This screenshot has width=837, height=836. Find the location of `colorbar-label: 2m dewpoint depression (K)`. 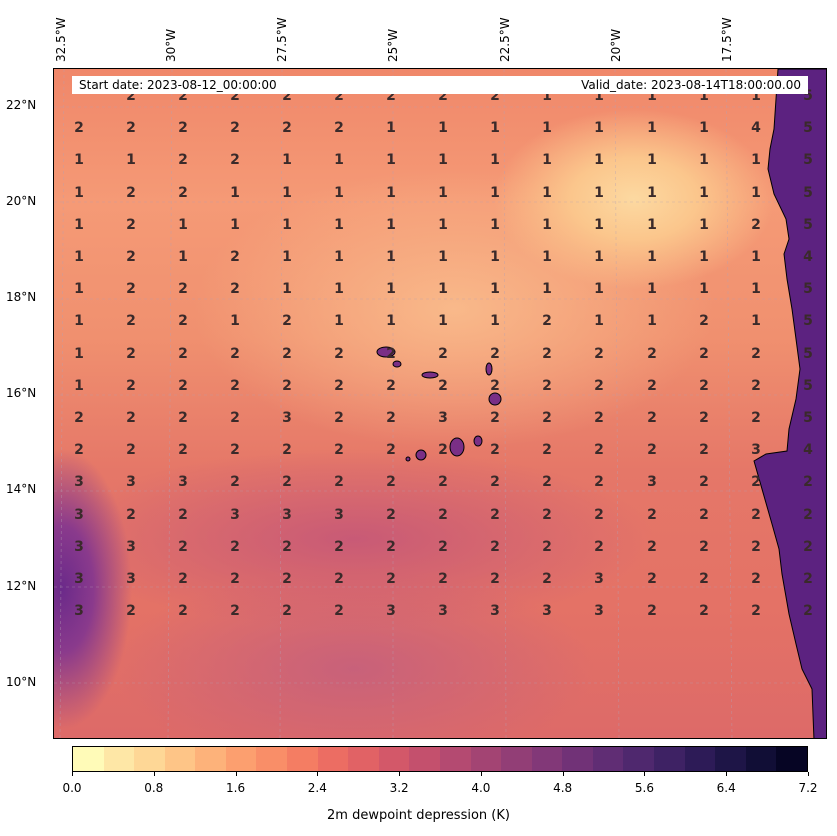

colorbar-label: 2m dewpoint depression (K) is located at coordinates (418, 815).